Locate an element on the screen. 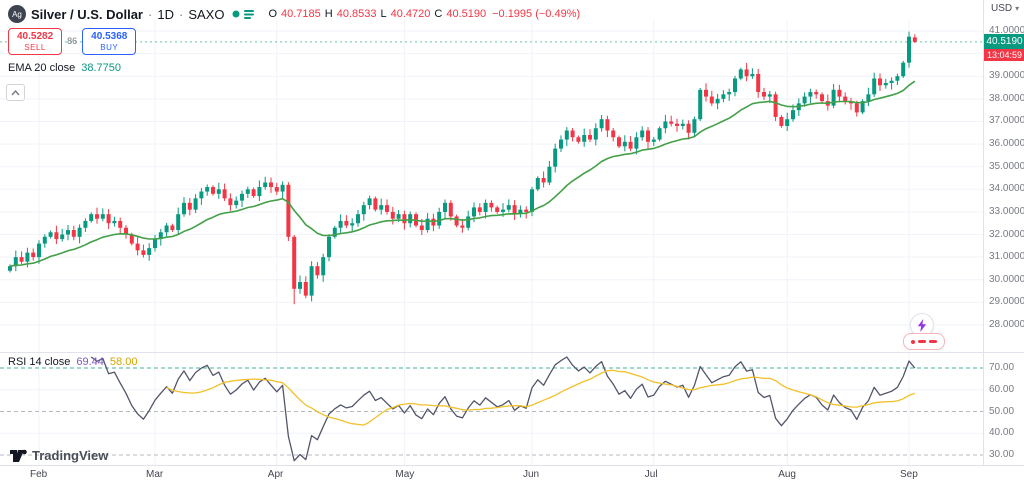 The image size is (1024, 484). low-value: 40.4720 is located at coordinates (410, 14).